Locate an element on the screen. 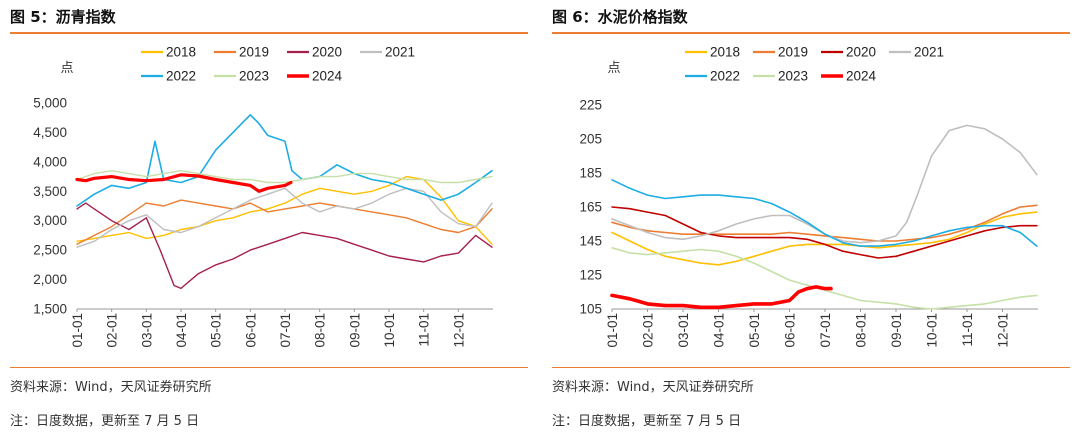 The image size is (1080, 433). y-tick-label: 165 is located at coordinates (590, 207).